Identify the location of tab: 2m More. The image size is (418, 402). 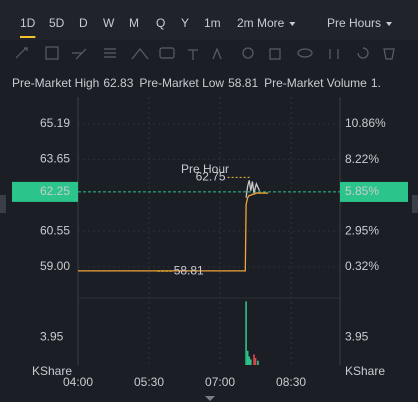
(261, 23).